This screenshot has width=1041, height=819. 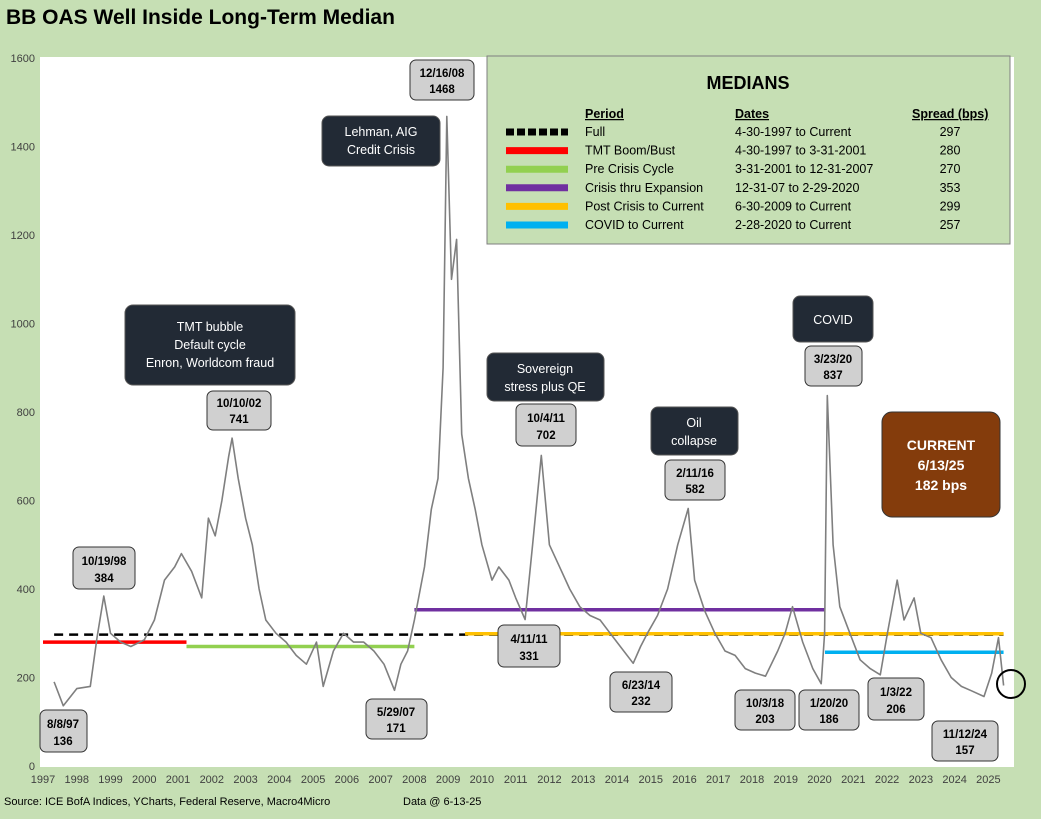 I want to click on y-tick-label: 1400, so click(x=23, y=148).